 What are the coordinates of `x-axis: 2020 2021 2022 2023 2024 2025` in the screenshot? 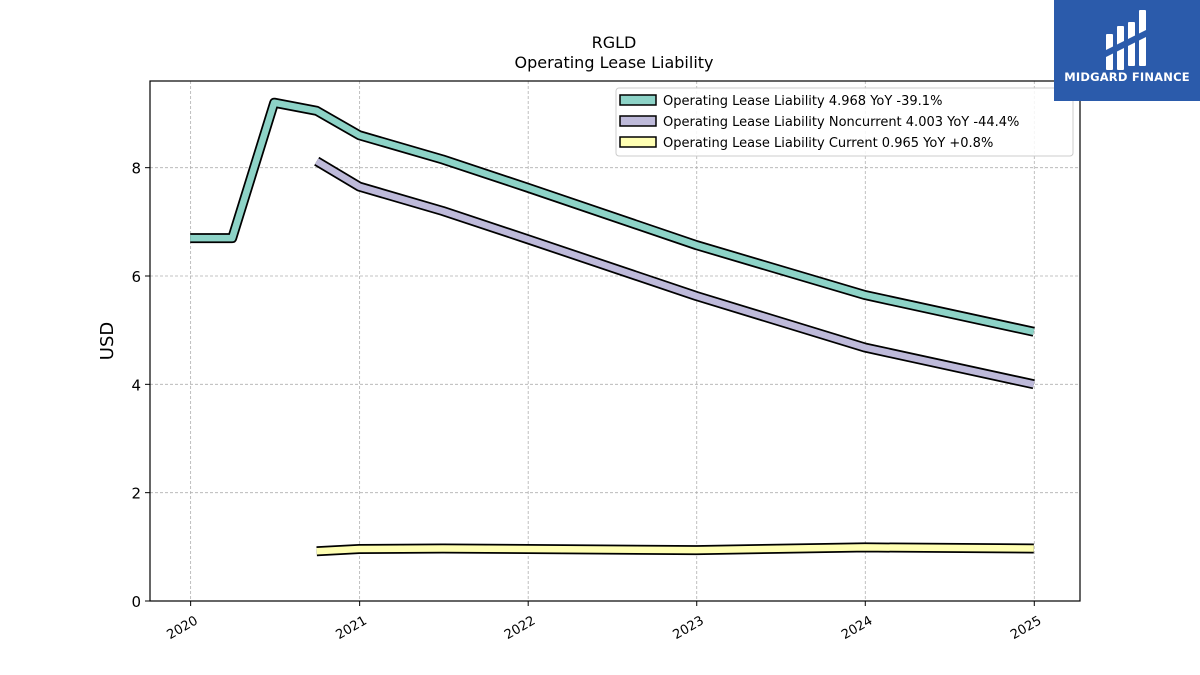 It's located at (604, 622).